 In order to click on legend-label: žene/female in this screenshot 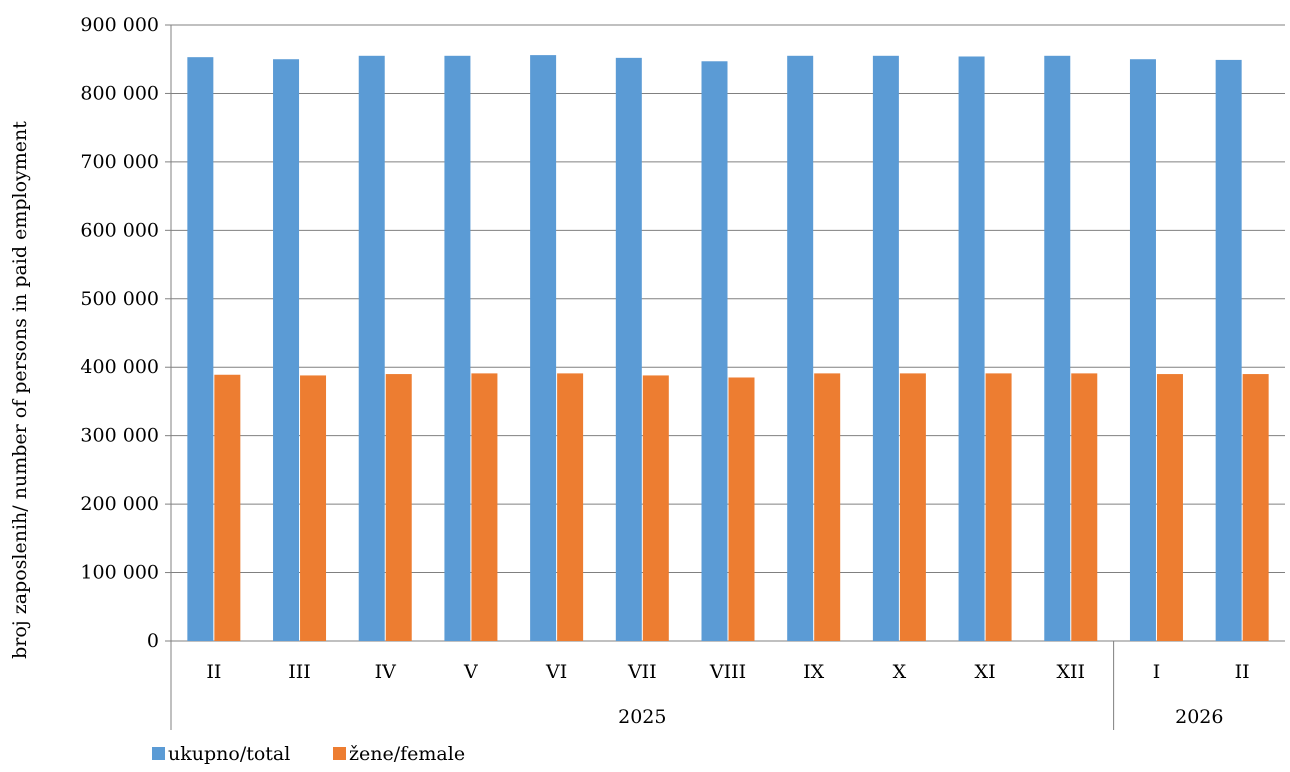, I will do `click(407, 754)`.